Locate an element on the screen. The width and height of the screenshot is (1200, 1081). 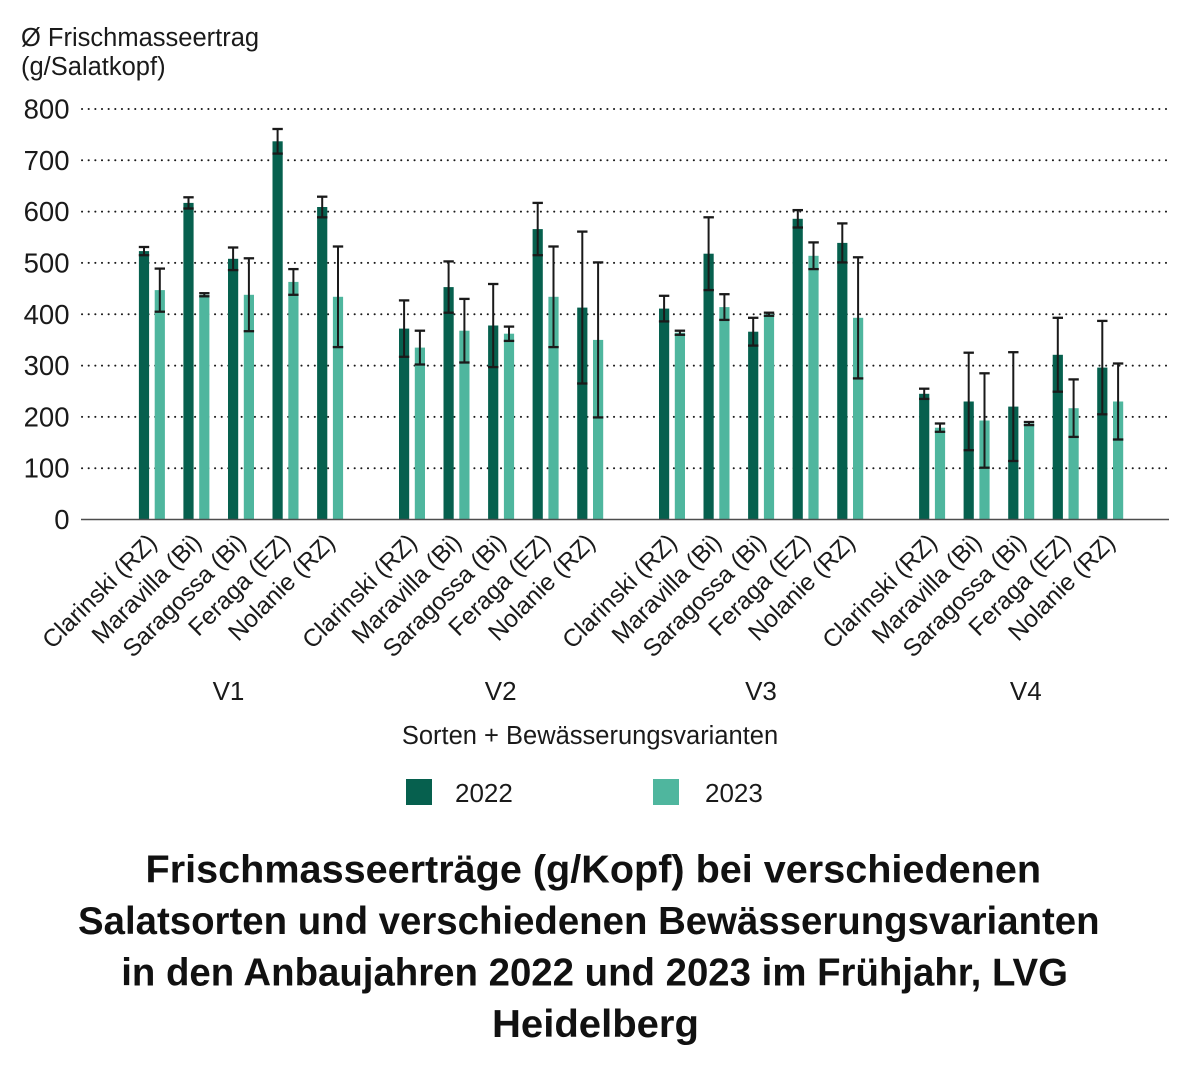
svg-text: V2 is located at coordinates (501, 691).